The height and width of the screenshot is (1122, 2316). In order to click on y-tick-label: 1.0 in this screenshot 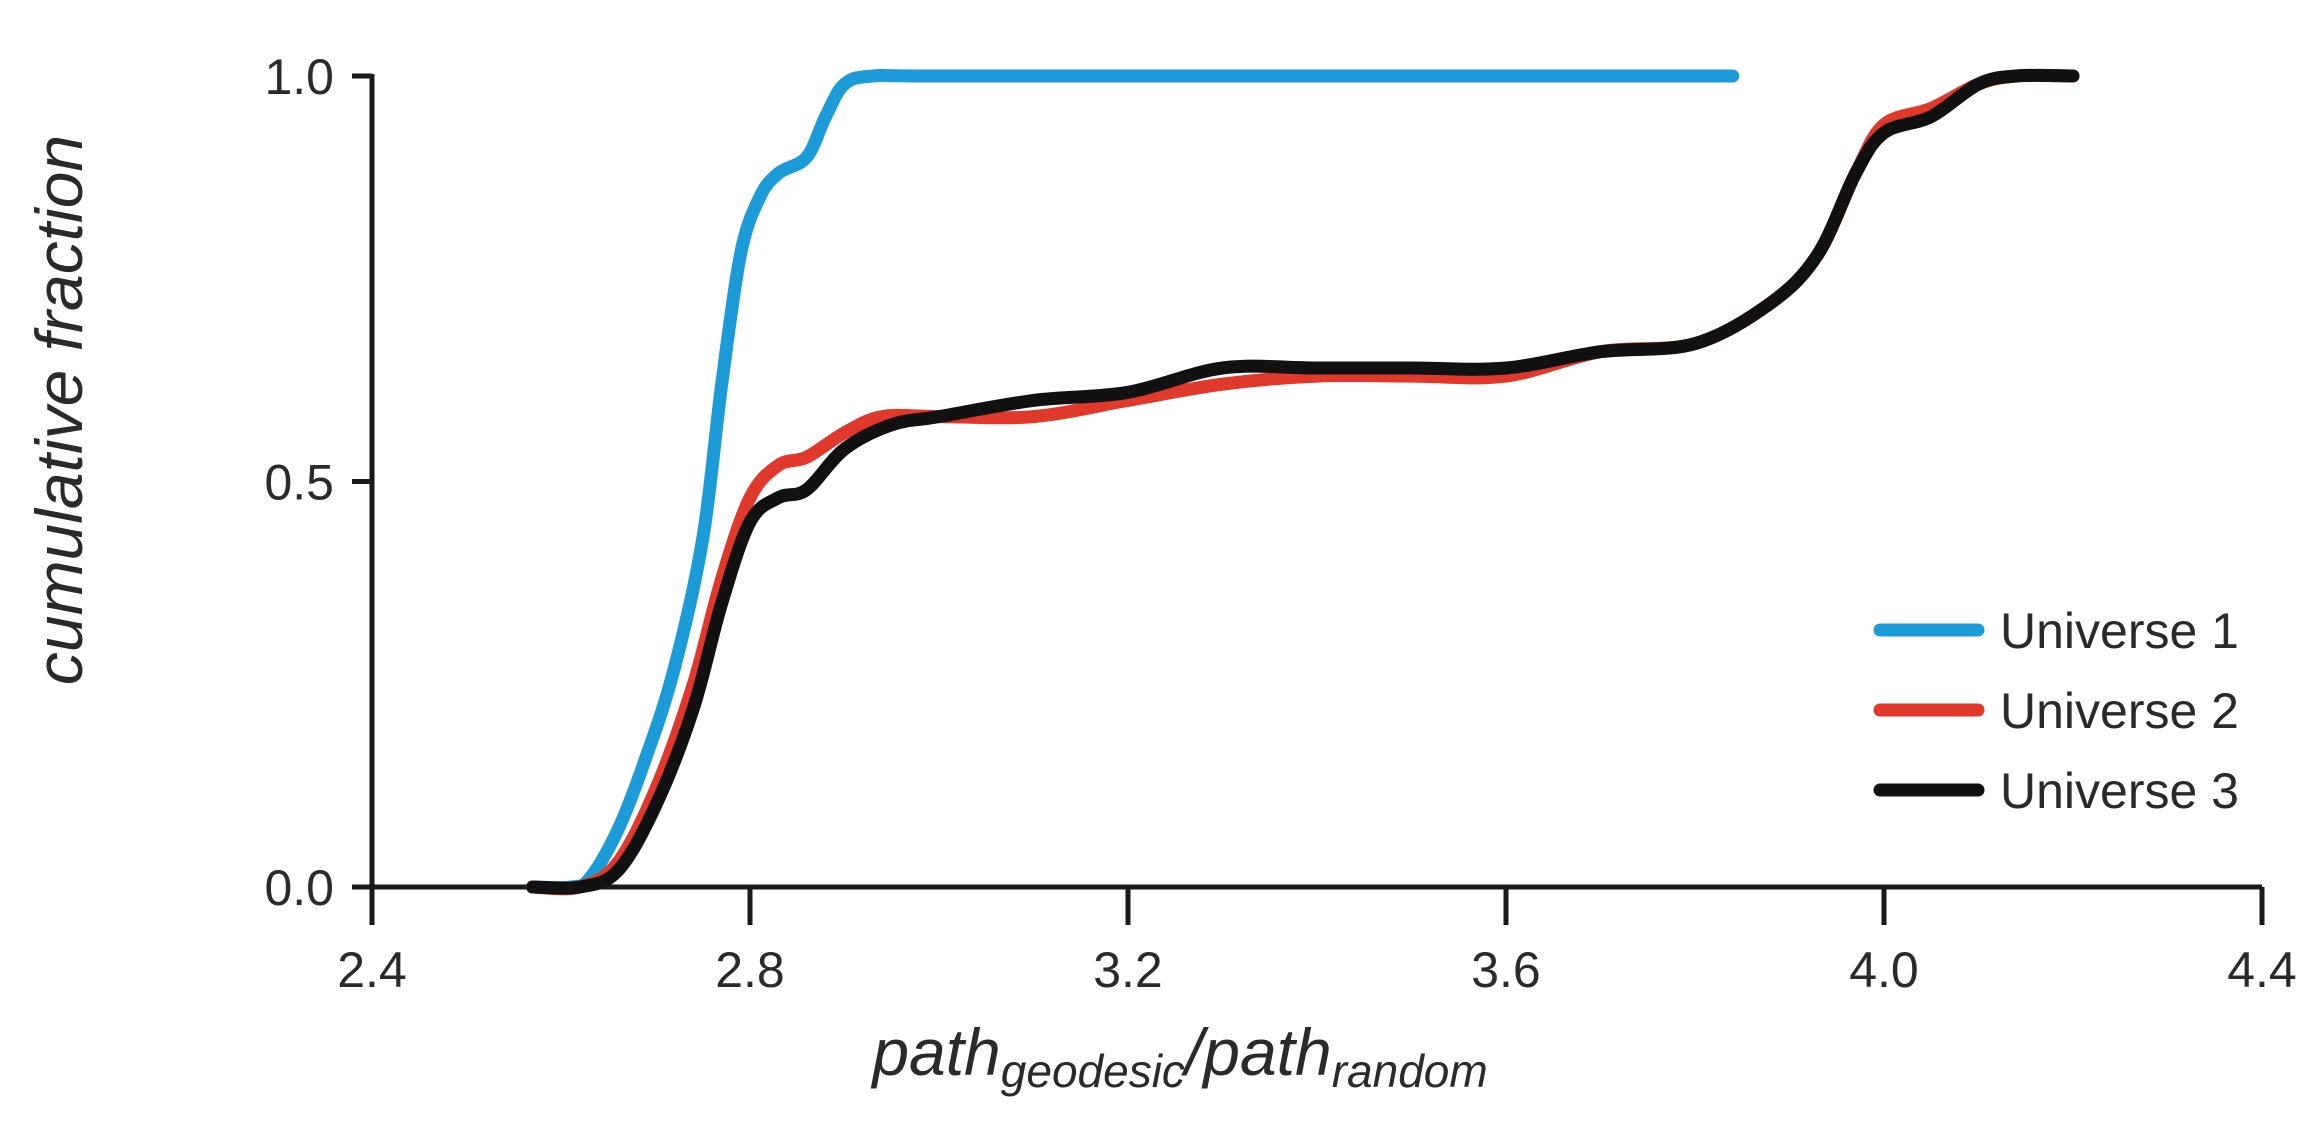, I will do `click(299, 77)`.